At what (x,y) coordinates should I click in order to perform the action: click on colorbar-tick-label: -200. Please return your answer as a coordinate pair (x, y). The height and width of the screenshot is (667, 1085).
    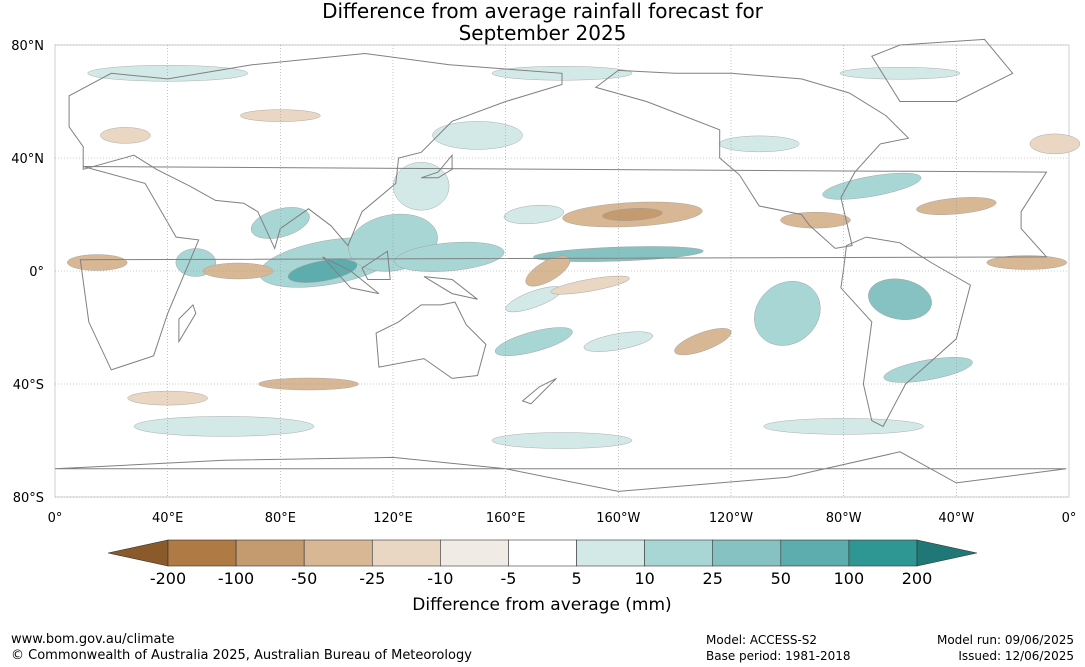
    Looking at the image, I should click on (168, 578).